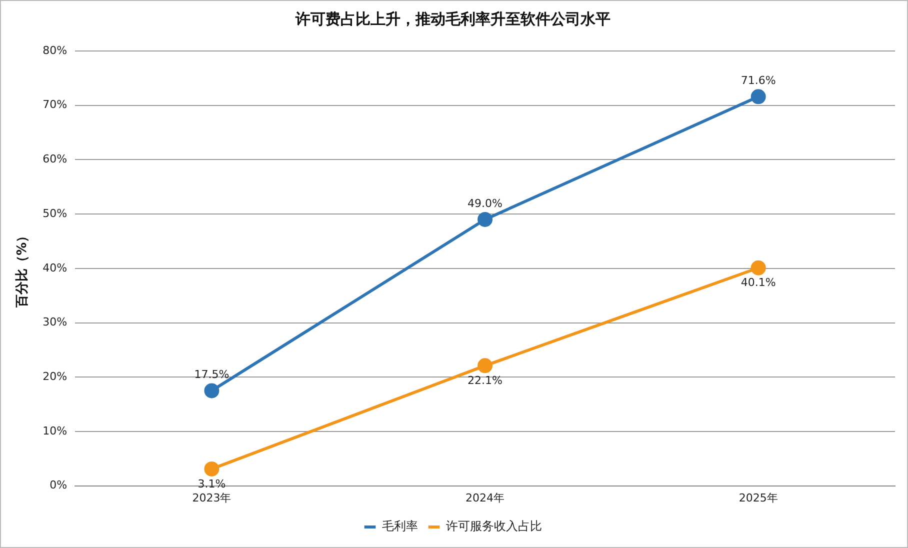  I want to click on x-tick-label: 2023年, so click(212, 497).